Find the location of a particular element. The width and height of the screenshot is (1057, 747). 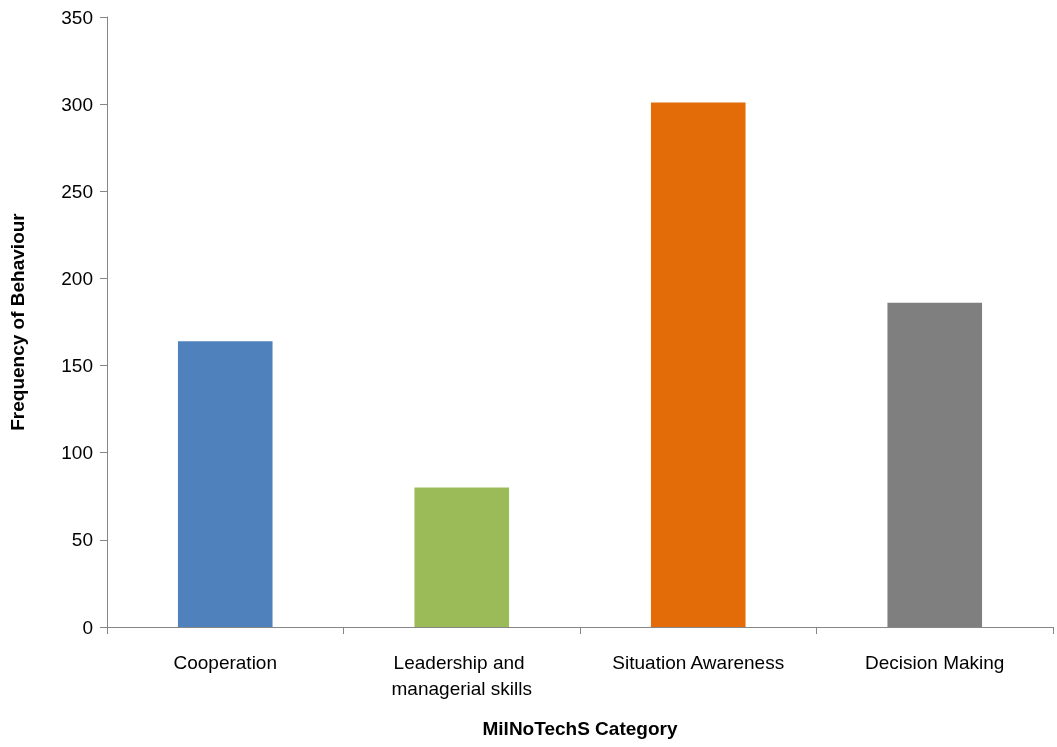

x-tick-label: Situation Awareness is located at coordinates (698, 662).